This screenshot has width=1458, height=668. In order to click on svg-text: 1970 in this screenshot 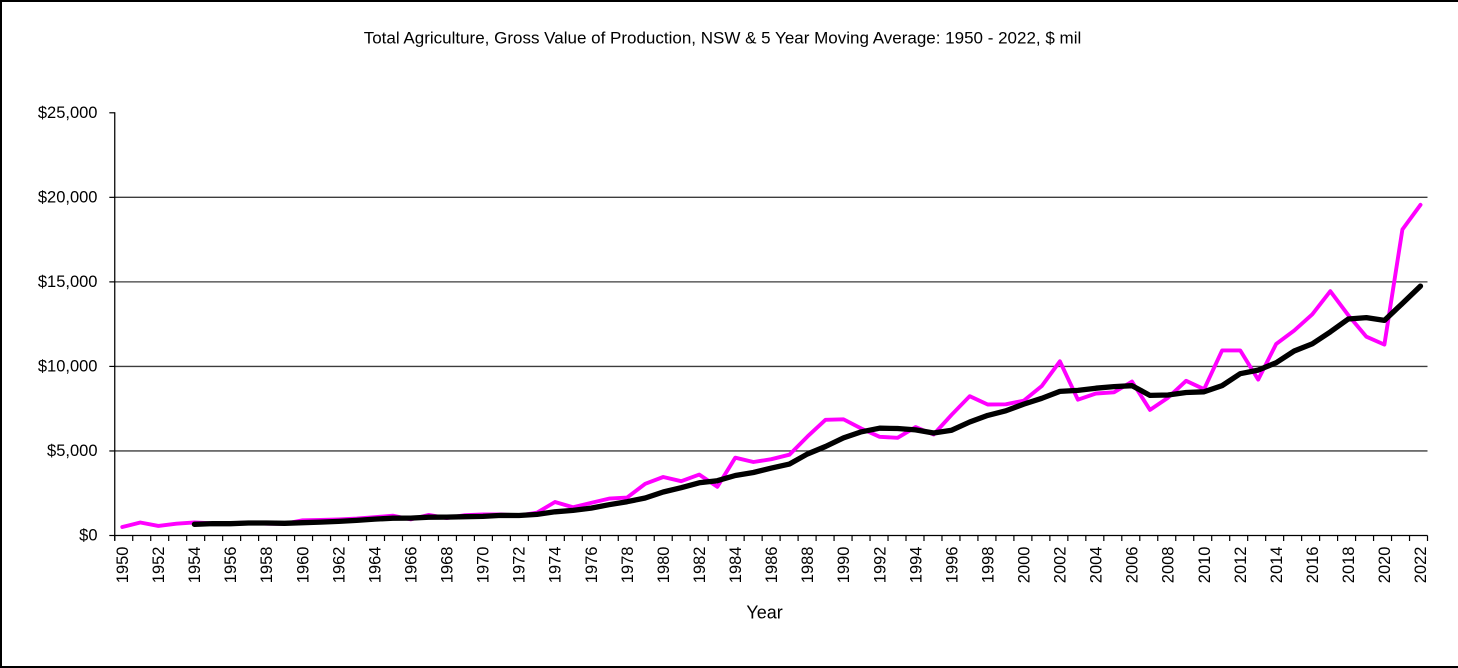, I will do `click(484, 565)`.